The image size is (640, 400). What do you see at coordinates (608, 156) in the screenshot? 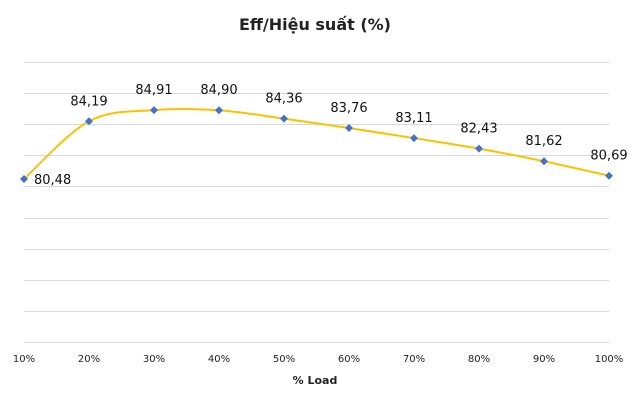
I see `data-label: 80,69` at bounding box center [608, 156].